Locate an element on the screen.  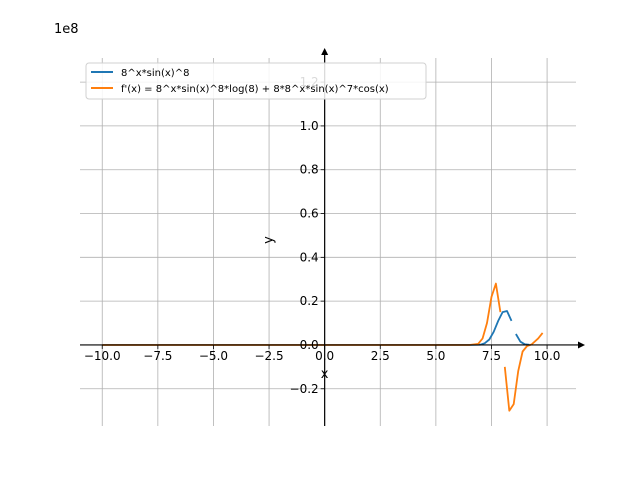
x-axis-arrow-icon is located at coordinates (581, 345).